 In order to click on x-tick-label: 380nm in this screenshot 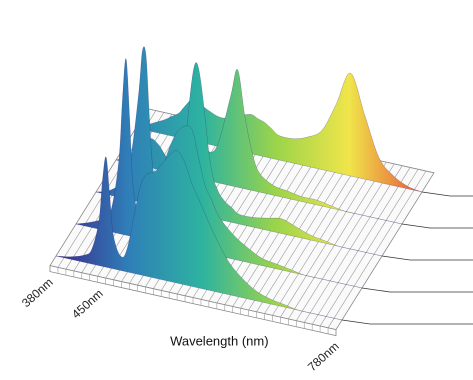, I will do `click(37, 292)`.